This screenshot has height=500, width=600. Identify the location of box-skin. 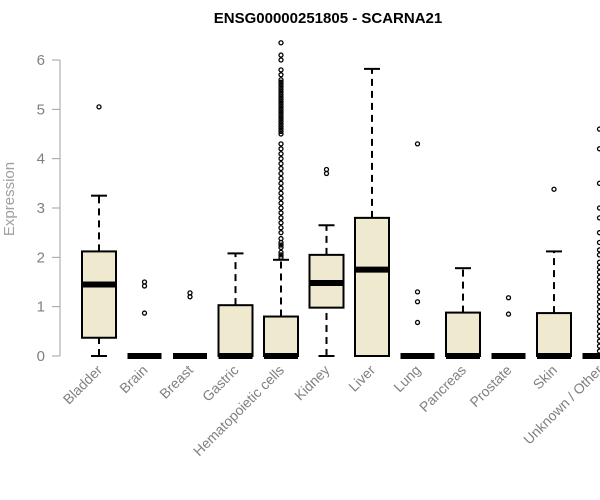
(554, 272).